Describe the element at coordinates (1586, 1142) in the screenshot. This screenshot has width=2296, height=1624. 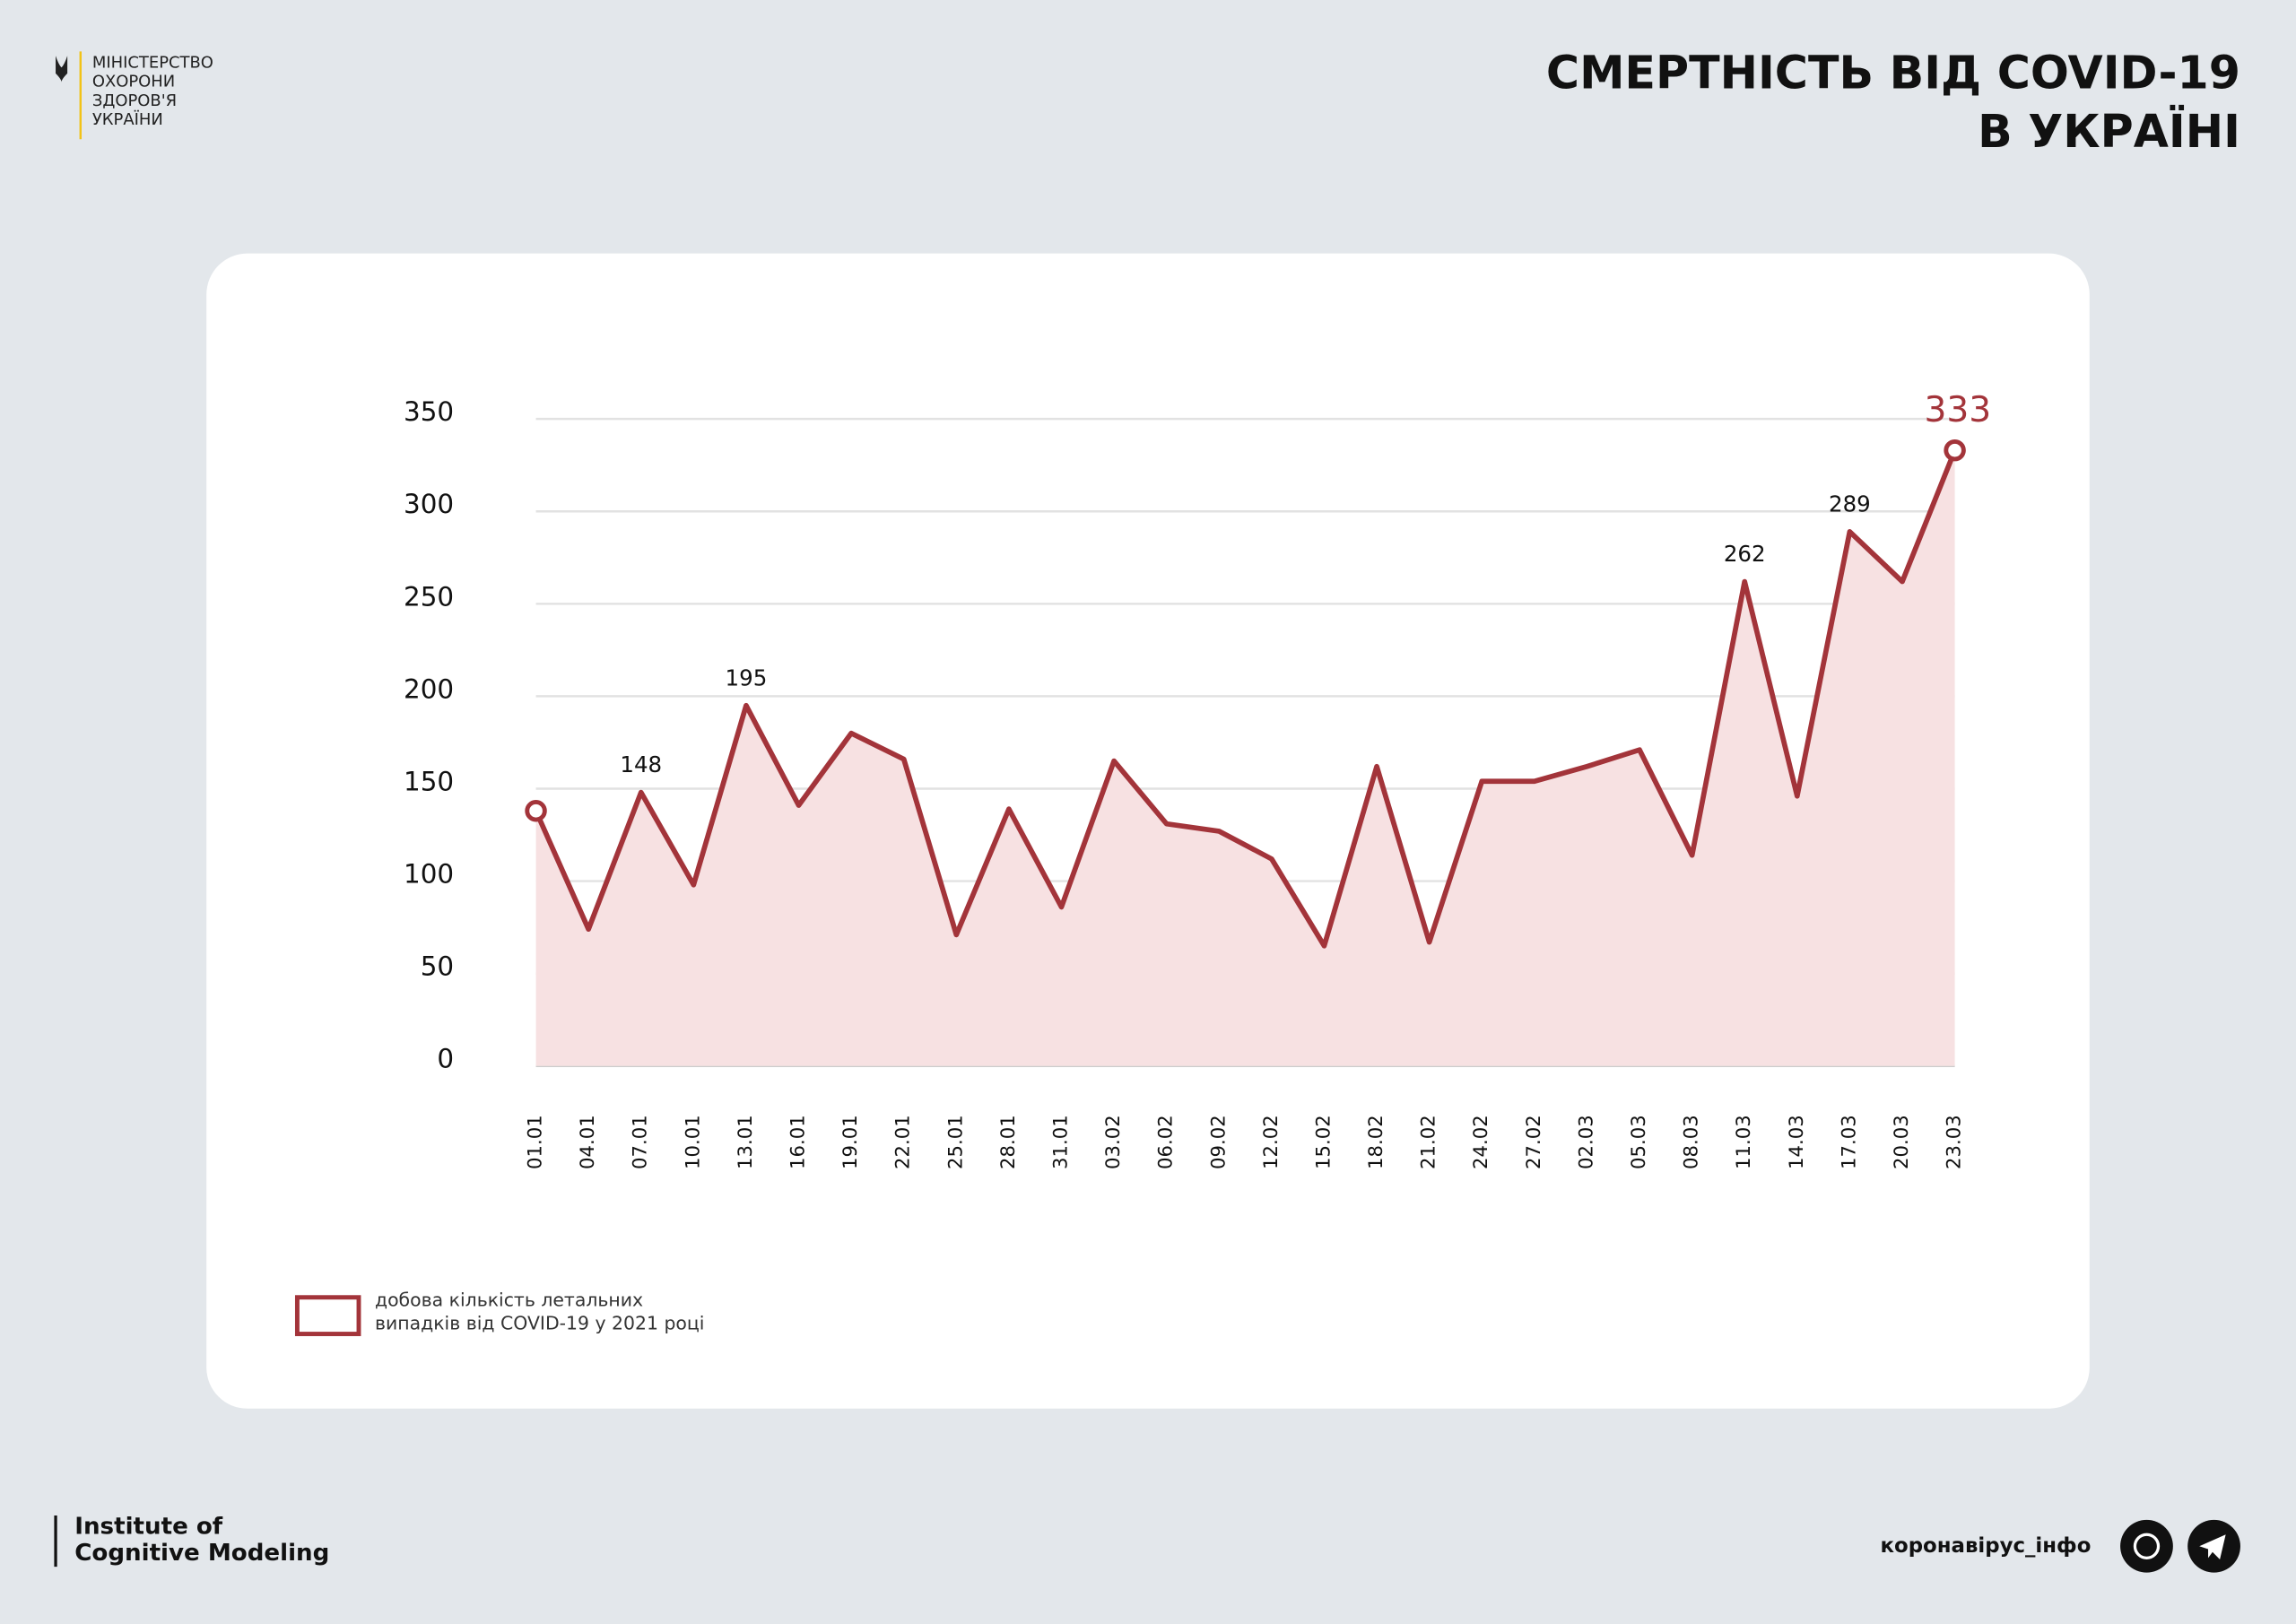
I see `x-tick-label: 02.03` at that location.